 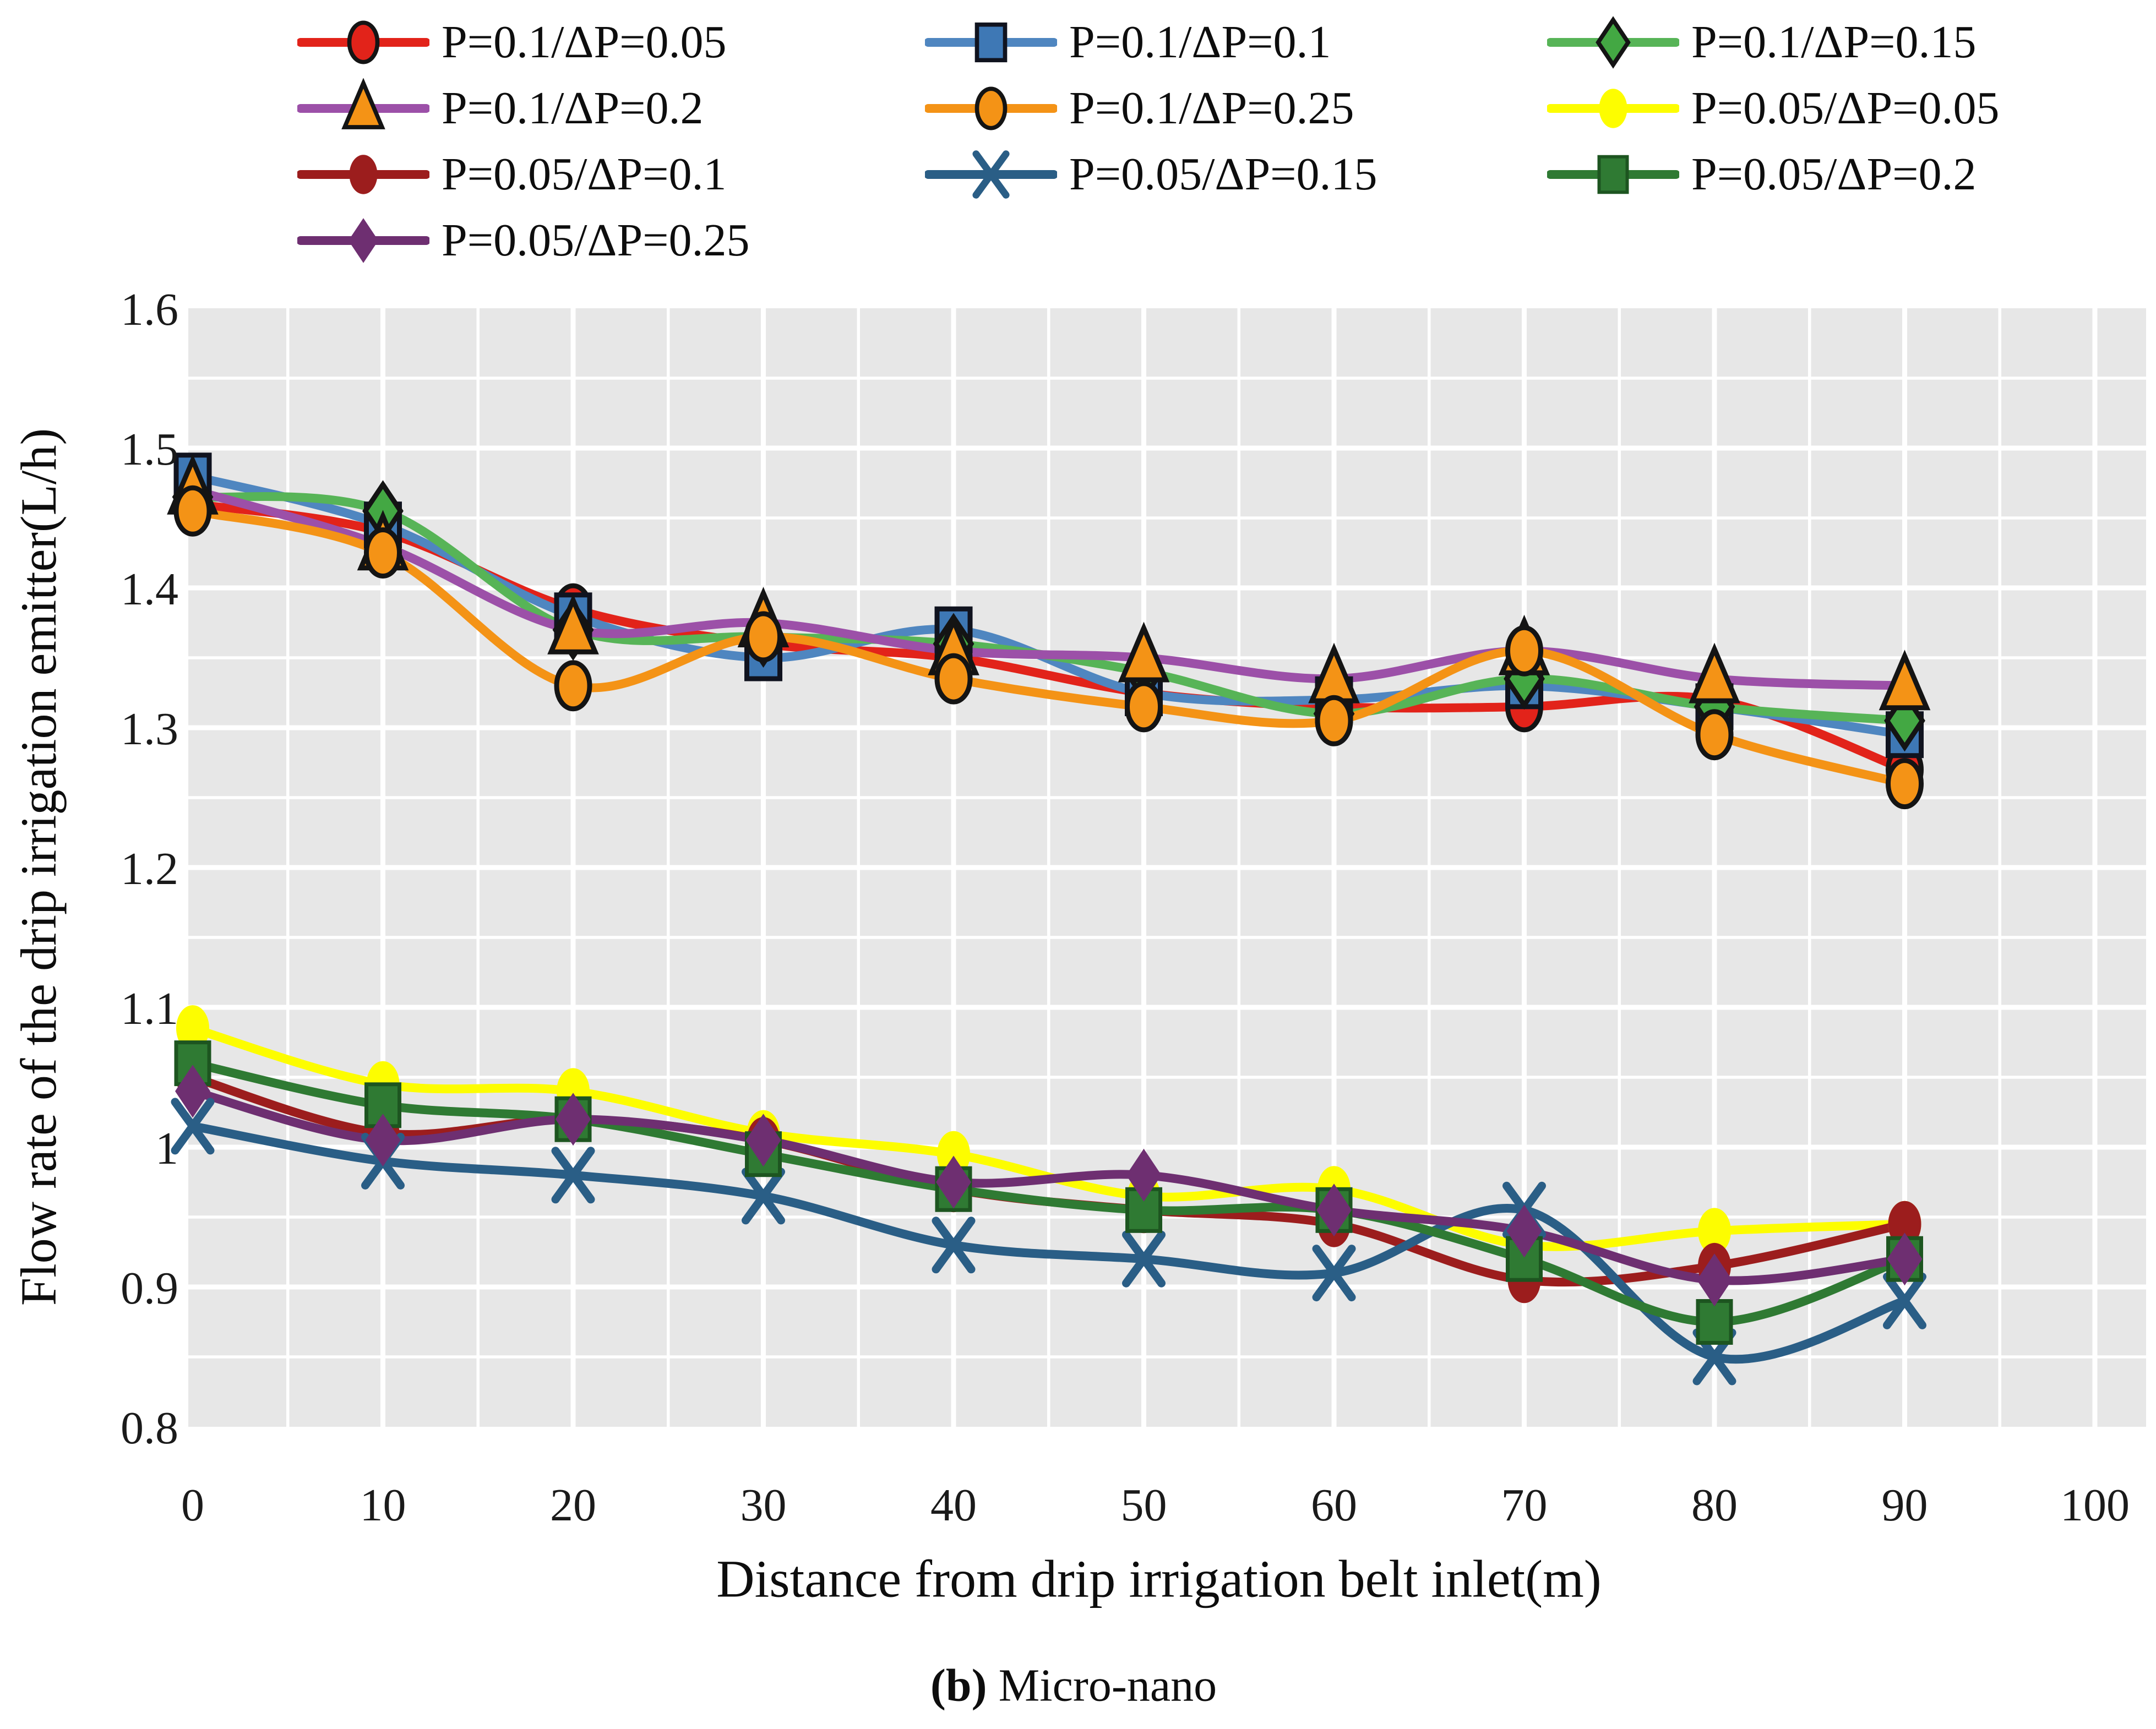 I want to click on legend-item-3: P=0.1/ΔP=0.2, so click(x=500, y=108).